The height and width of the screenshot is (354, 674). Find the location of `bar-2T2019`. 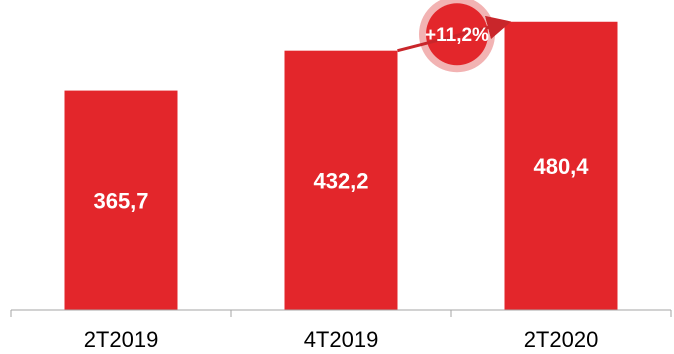

bar-2T2019 is located at coordinates (121, 200).